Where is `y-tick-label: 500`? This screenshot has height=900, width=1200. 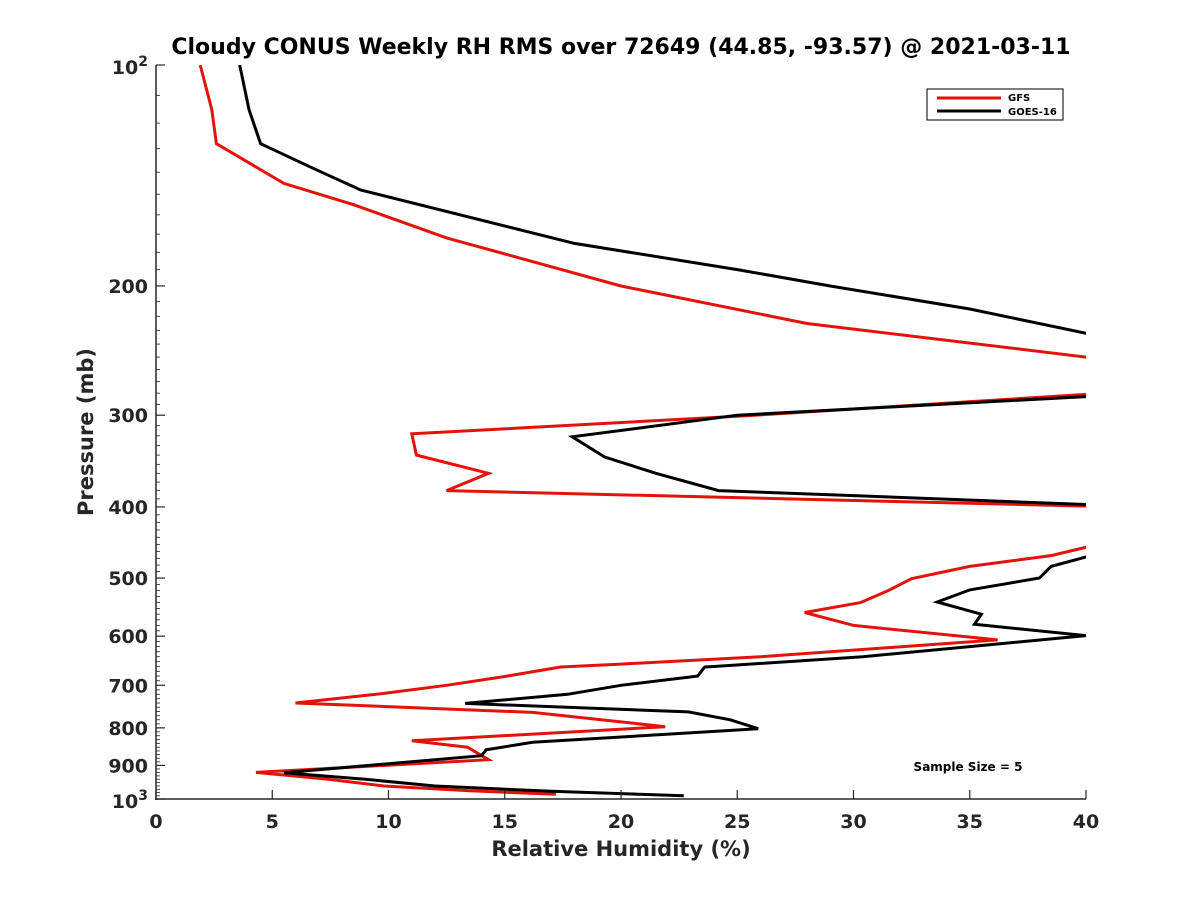 y-tick-label: 500 is located at coordinates (128, 579).